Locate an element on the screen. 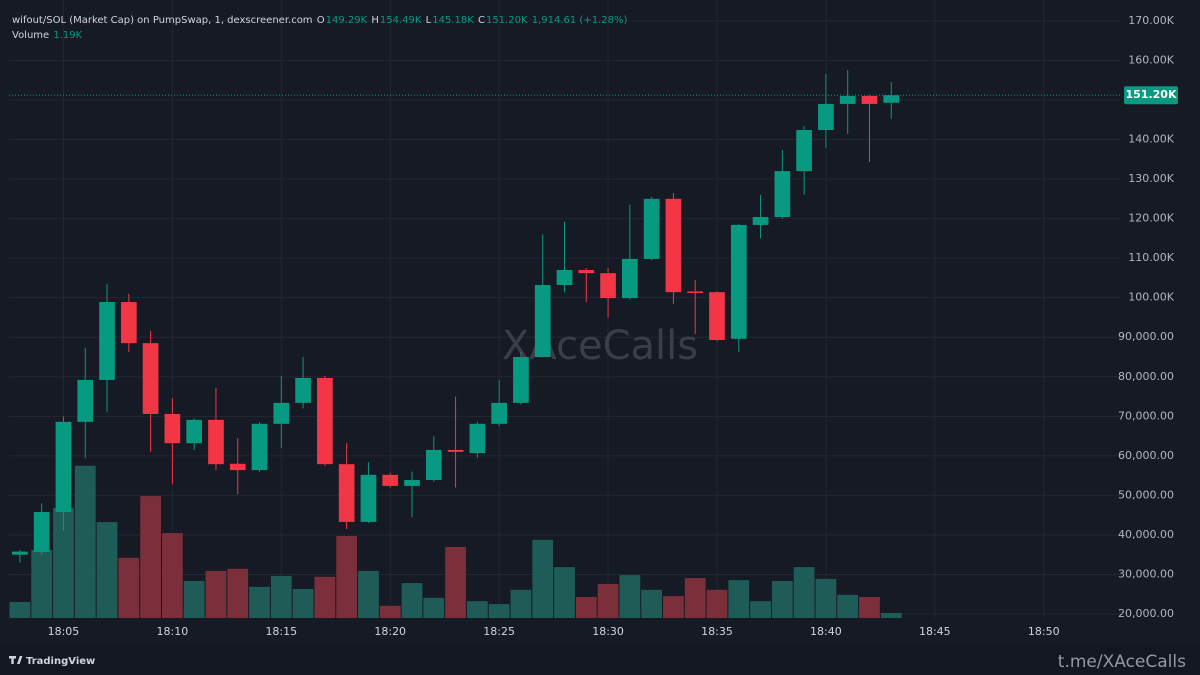 Image resolution: width=1200 pixels, height=675 pixels. y-tick-label: 160.00K is located at coordinates (1151, 59).